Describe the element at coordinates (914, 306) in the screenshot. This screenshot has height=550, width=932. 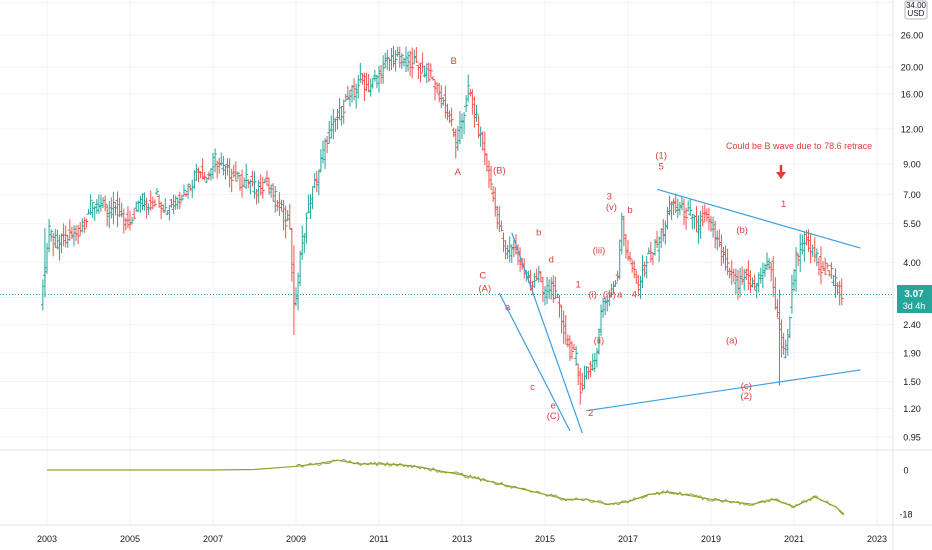
I see `countdown-label: 3d 4h` at that location.